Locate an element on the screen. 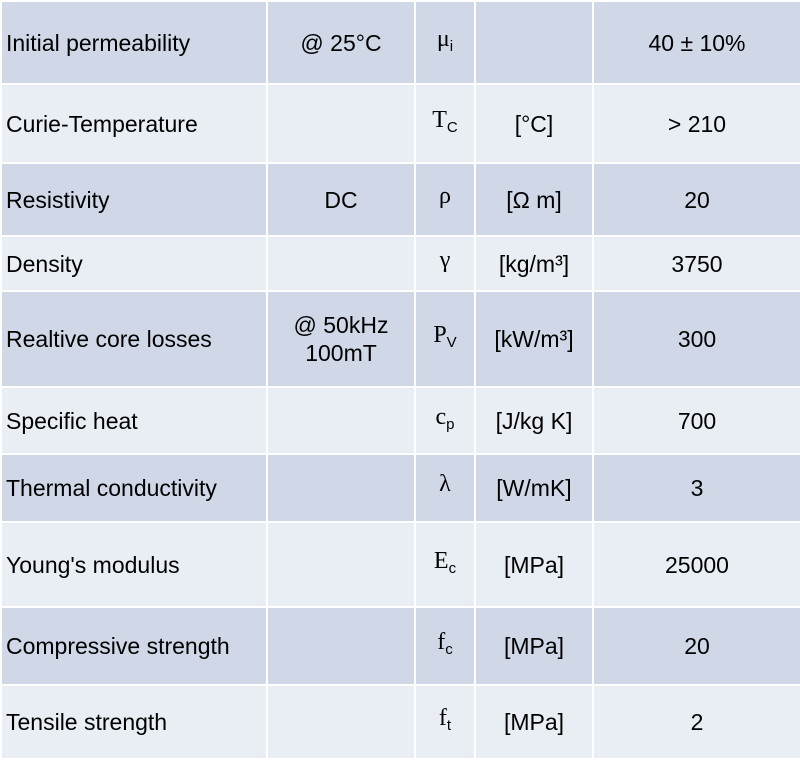 This screenshot has width=800, height=760. property-cell: Initial permeability is located at coordinates (134, 42).